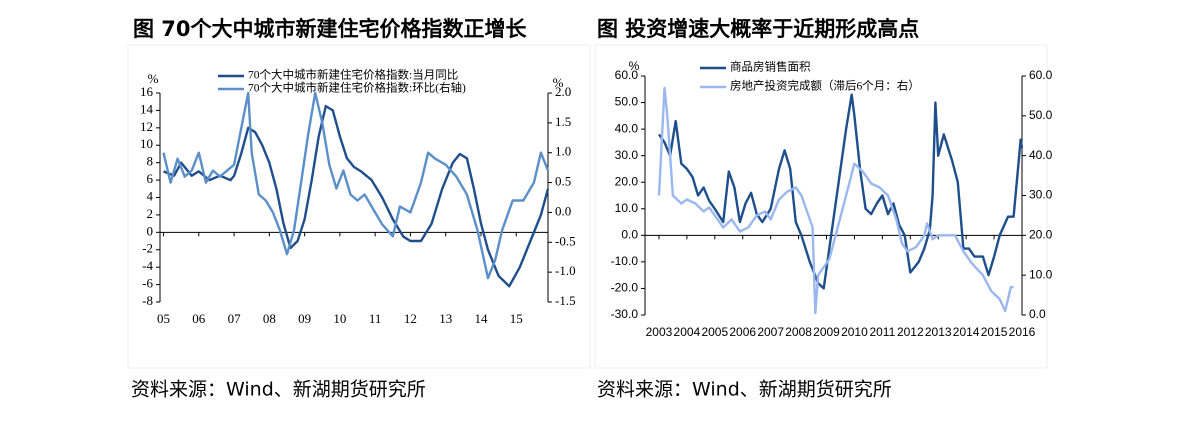 The height and width of the screenshot is (423, 1191). I want to click on y-tick-label: 20.0, so click(627, 181).